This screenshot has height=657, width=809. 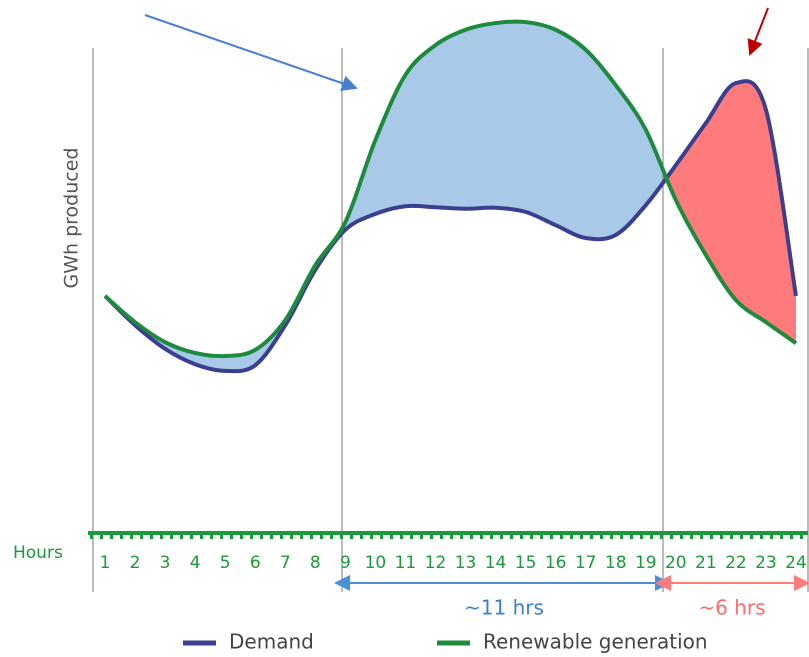 I want to click on x-tick-label: 20, so click(x=676, y=563).